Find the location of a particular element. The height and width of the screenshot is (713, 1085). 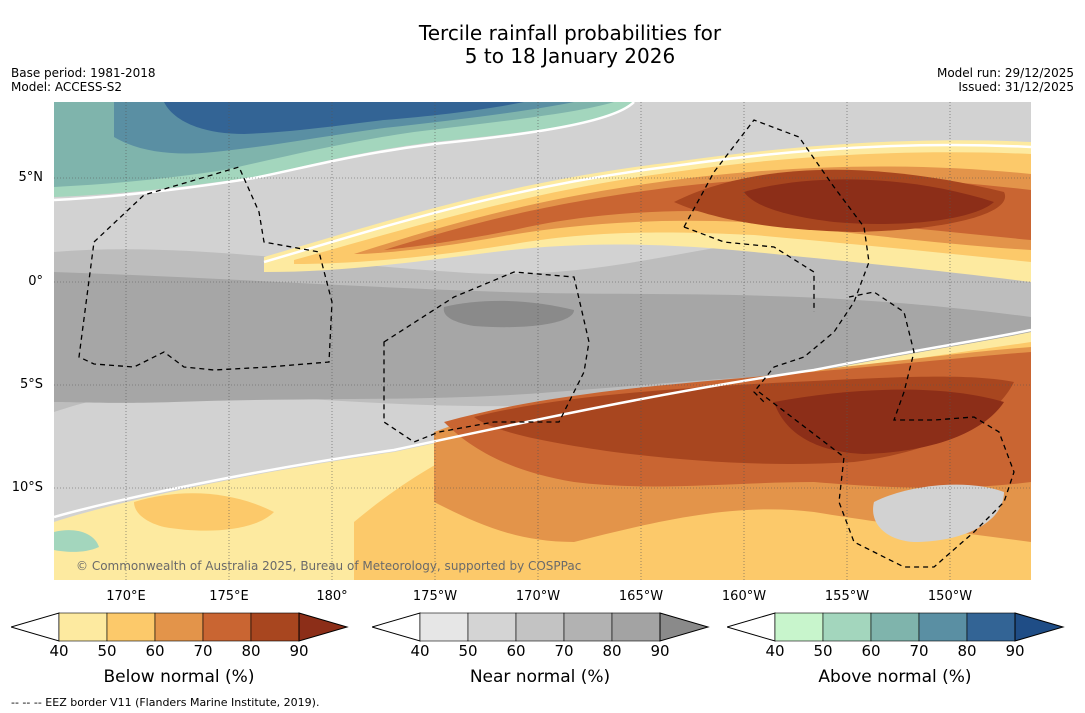

colorbar-2: 40 50 60 70 80 90 Near normal (%) is located at coordinates (541, 652).